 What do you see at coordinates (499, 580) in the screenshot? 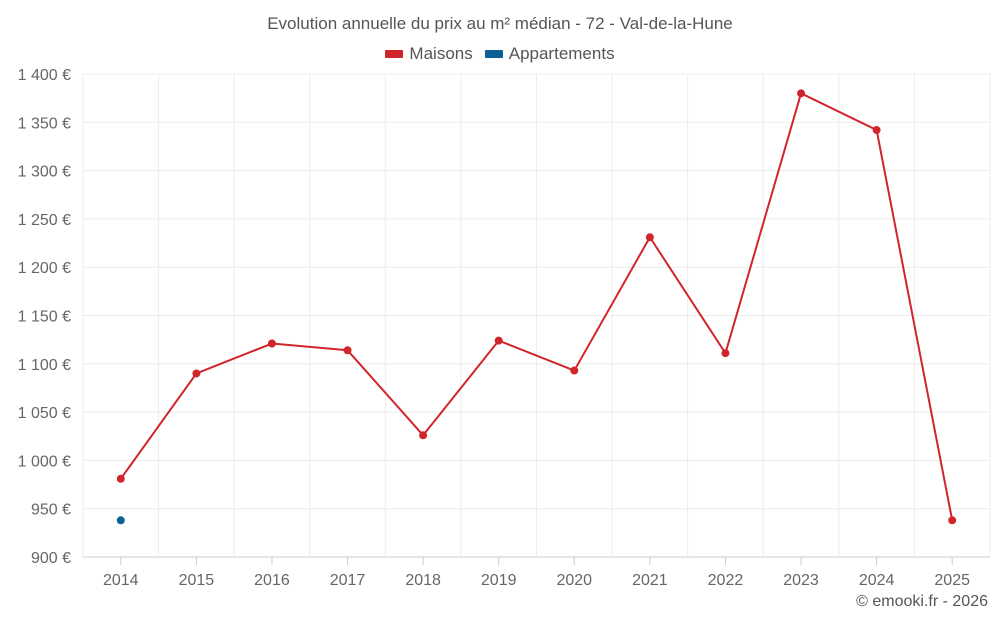
I see `x-tick-label: 2019` at bounding box center [499, 580].